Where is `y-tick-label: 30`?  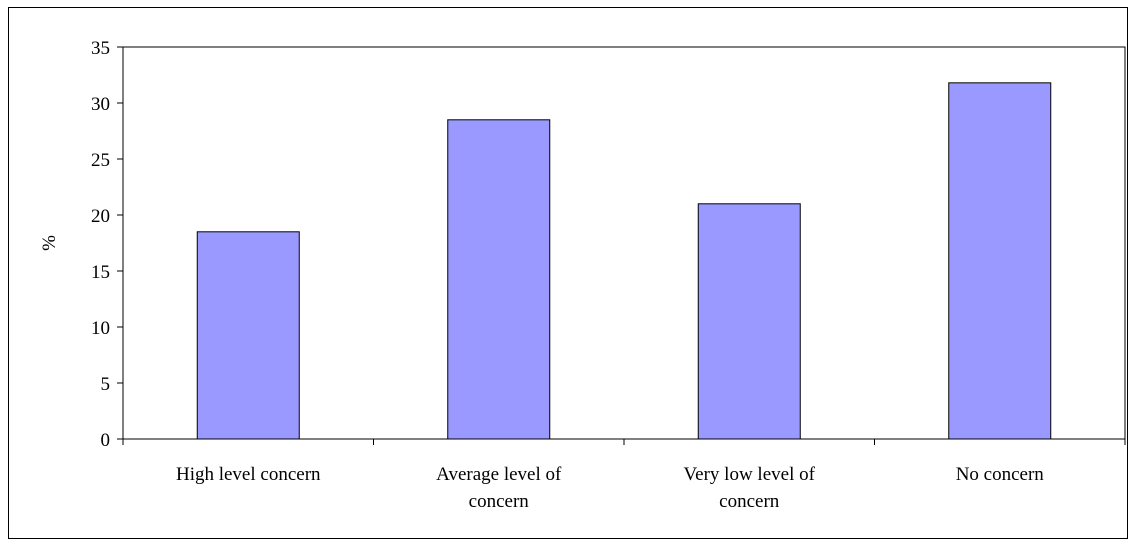
y-tick-label: 30 is located at coordinates (100, 104).